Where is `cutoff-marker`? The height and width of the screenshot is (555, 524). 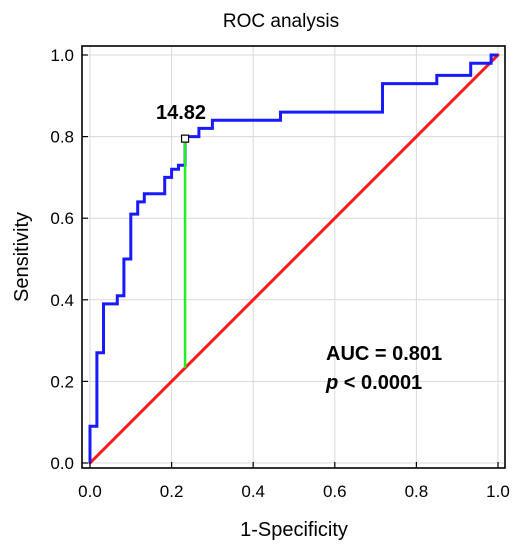
cutoff-marker is located at coordinates (185, 138).